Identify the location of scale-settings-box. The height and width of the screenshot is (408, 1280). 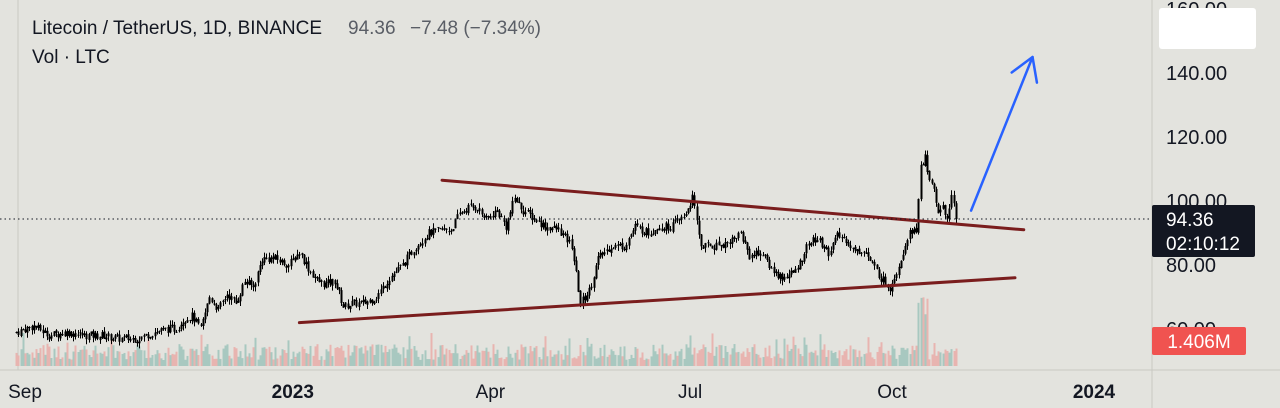
(1207, 28).